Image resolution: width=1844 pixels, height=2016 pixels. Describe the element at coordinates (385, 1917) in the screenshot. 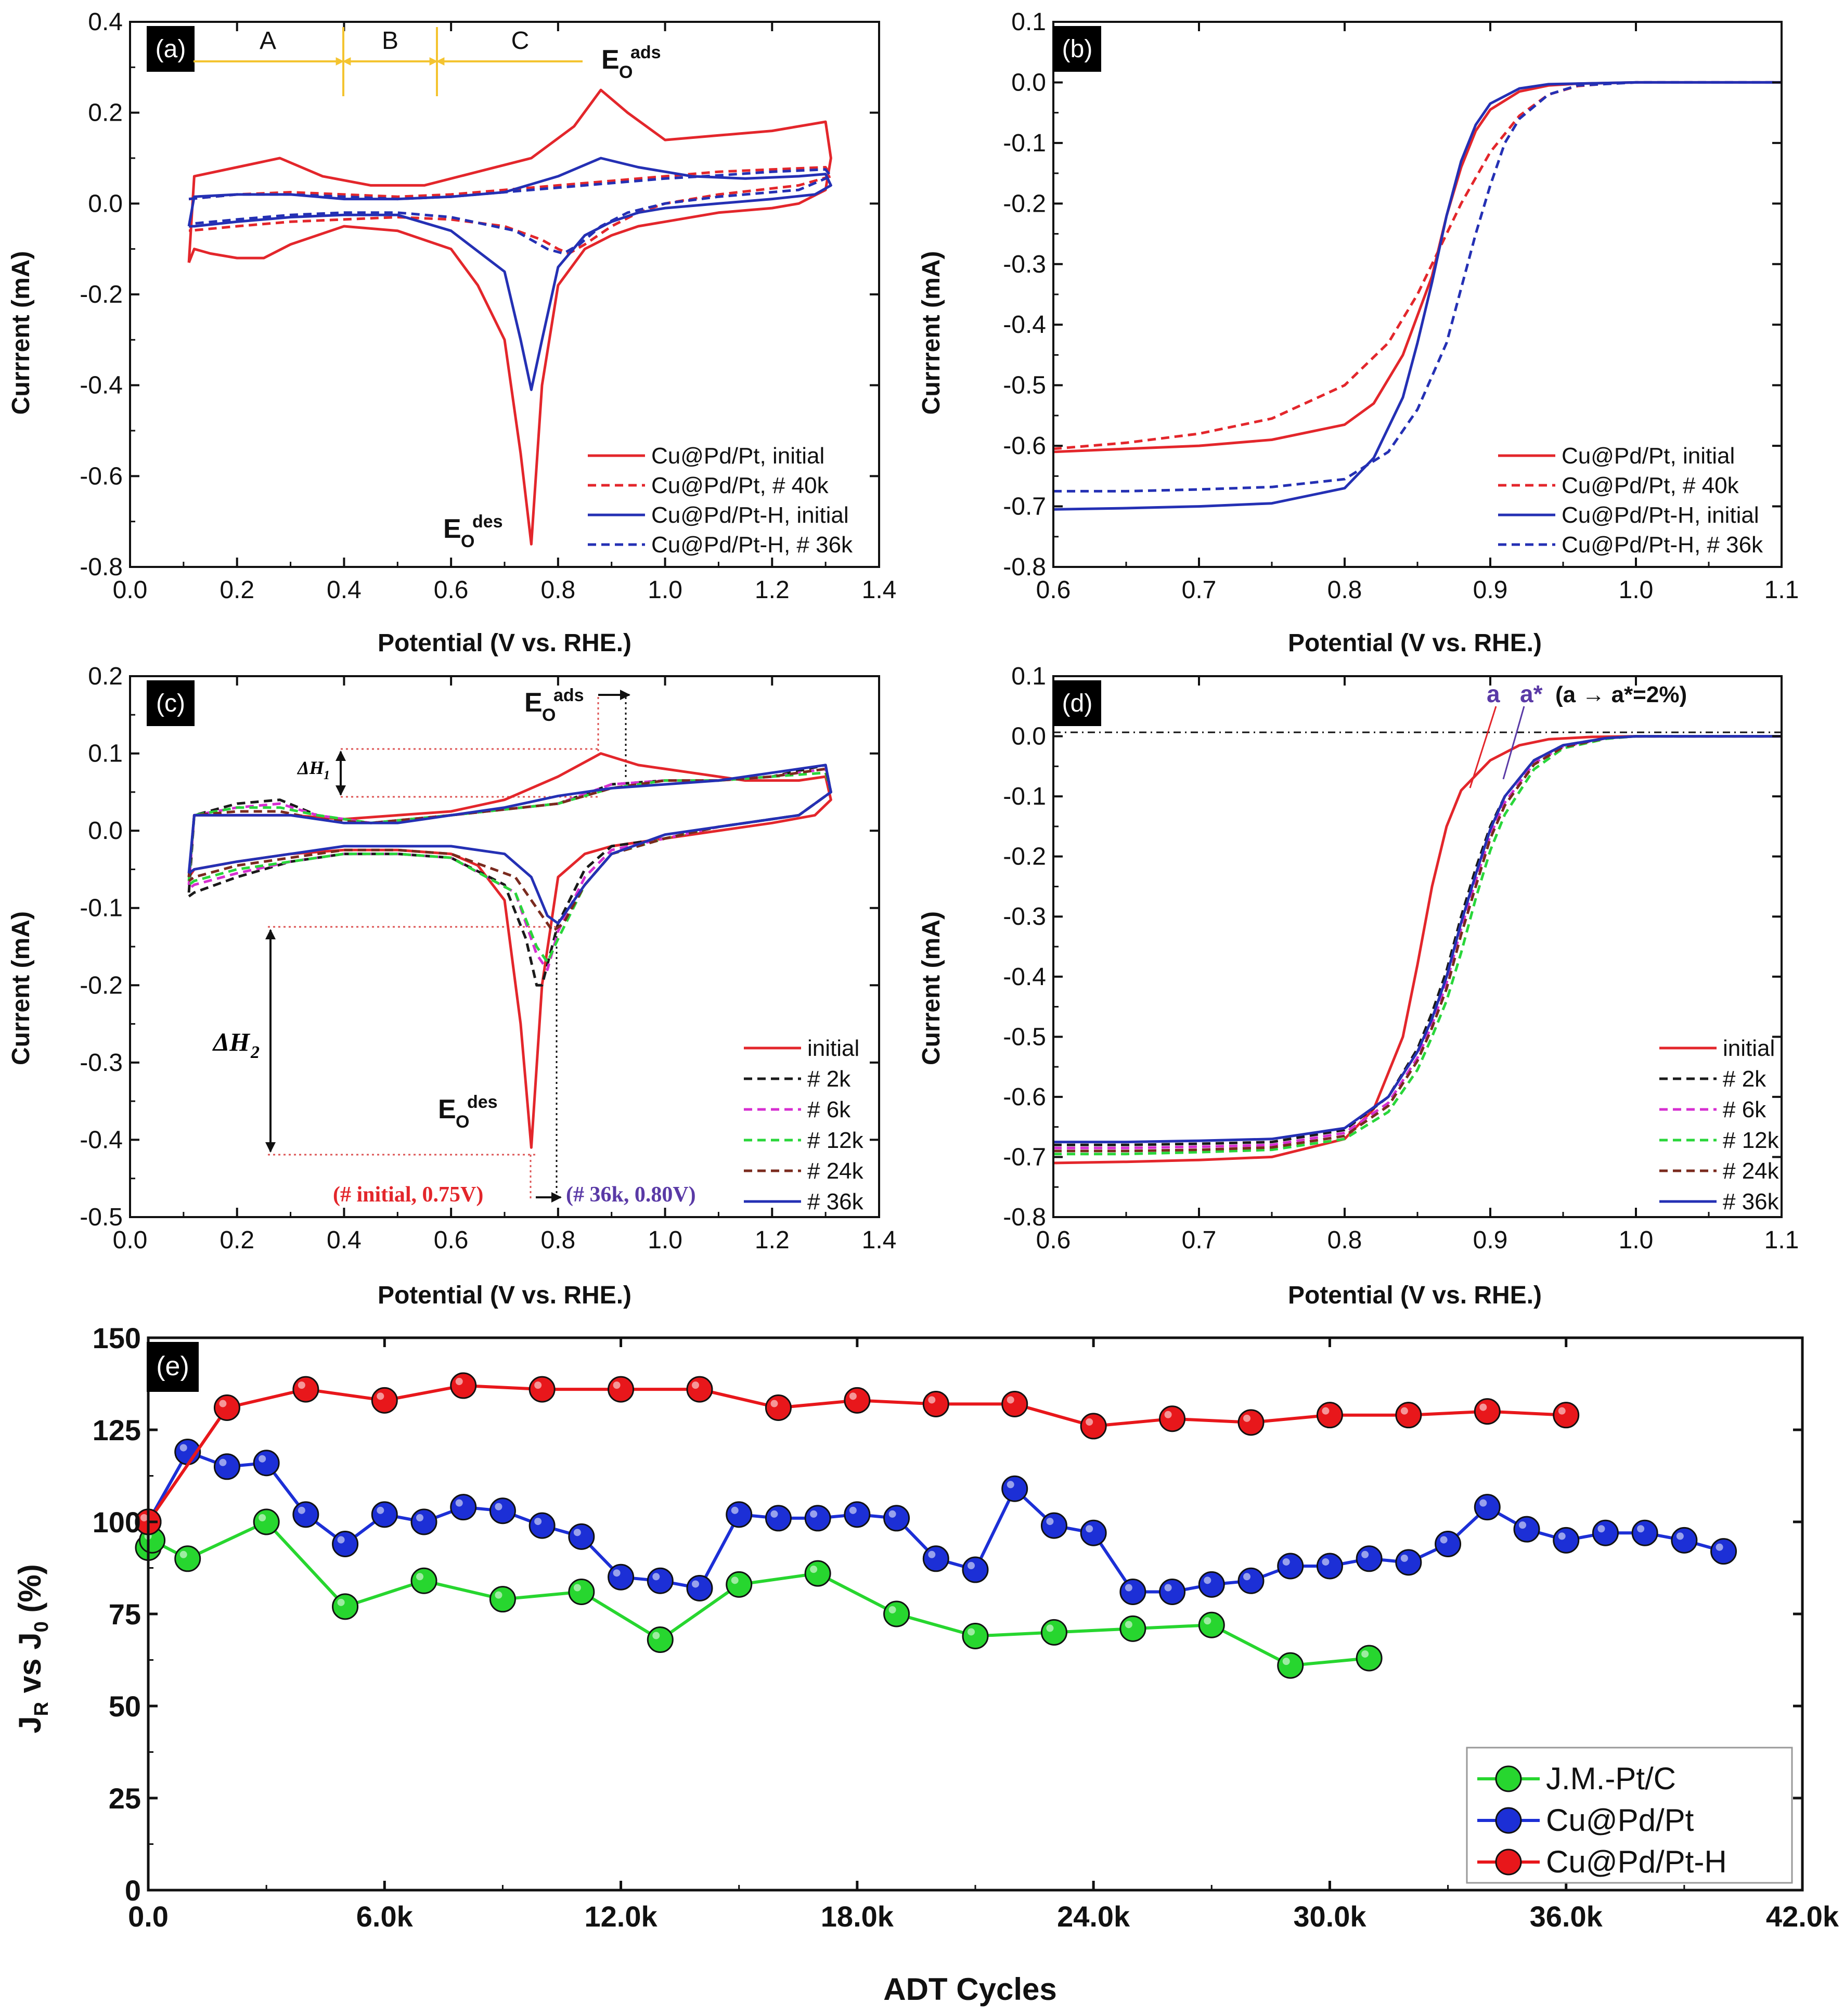

I see `x-tick-label: 6.0k` at that location.